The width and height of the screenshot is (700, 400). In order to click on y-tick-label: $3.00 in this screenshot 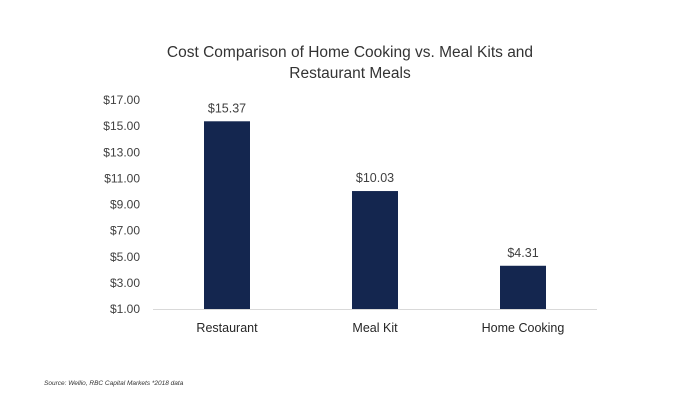, I will do `click(125, 283)`.